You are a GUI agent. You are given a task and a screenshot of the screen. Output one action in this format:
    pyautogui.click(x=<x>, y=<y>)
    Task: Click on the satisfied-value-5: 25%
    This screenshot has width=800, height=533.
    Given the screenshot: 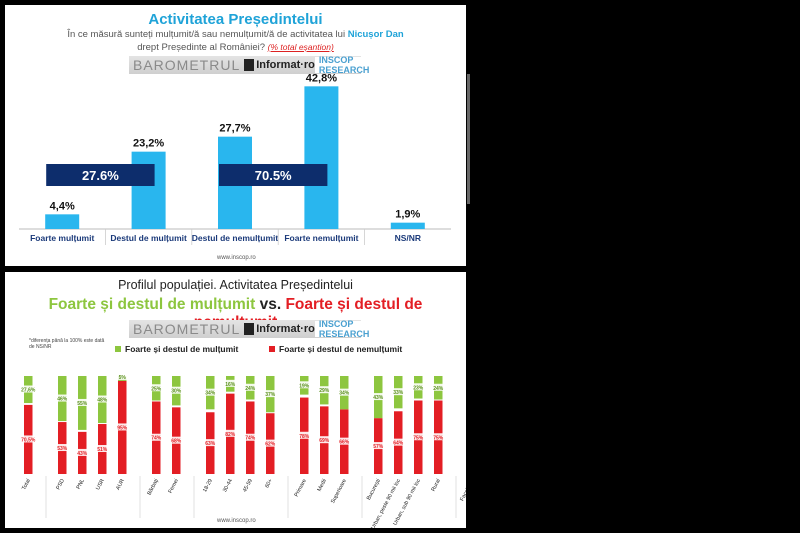 What is the action you would take?
    pyautogui.click(x=156, y=389)
    